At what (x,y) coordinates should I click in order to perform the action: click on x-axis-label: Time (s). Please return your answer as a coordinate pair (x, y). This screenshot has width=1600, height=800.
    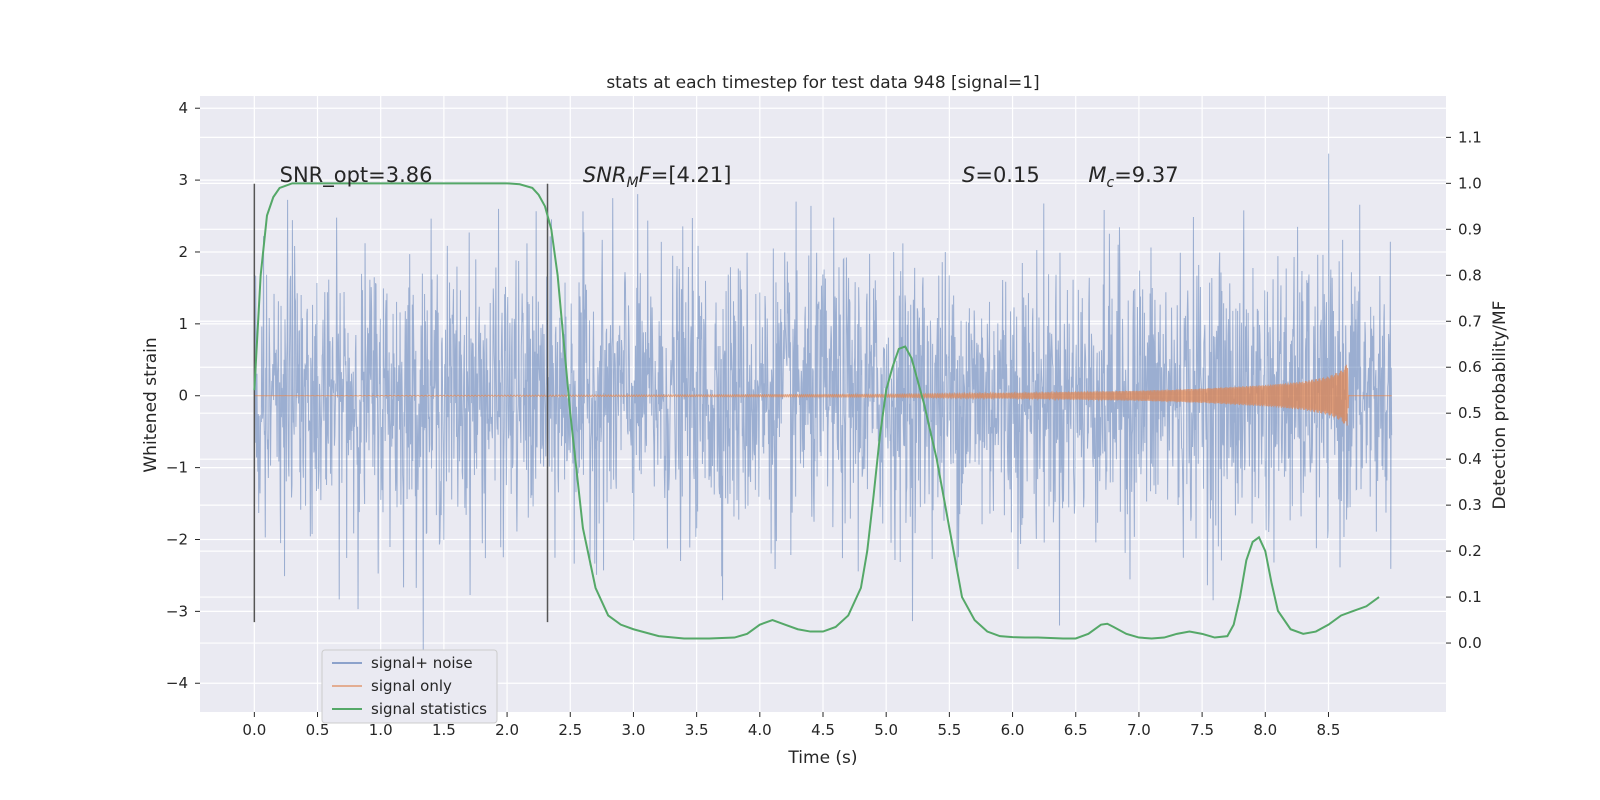
    Looking at the image, I should click on (822, 758).